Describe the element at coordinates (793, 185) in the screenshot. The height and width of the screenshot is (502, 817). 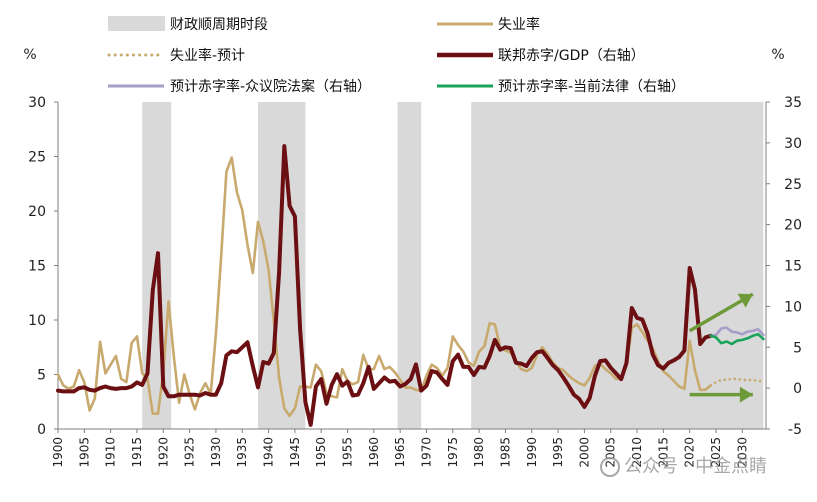
I see `right-tick-label: 25` at that location.